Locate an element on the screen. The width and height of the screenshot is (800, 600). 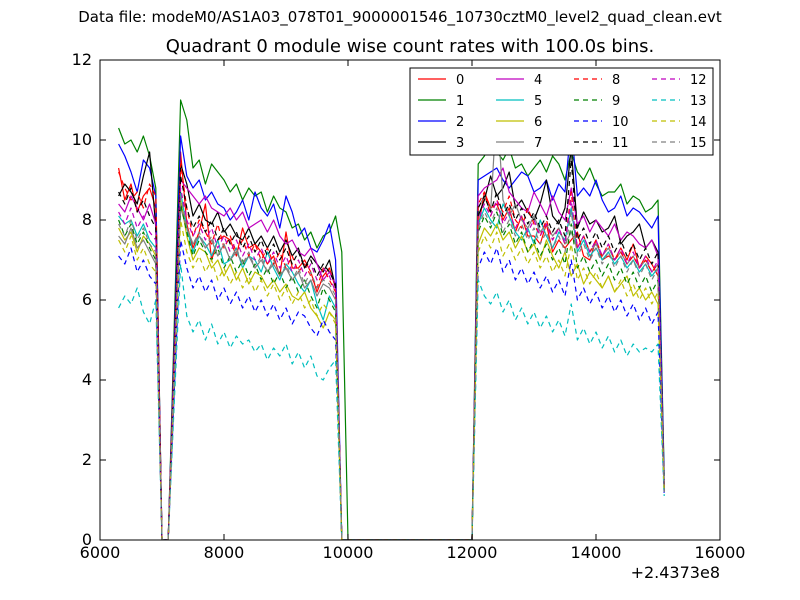
y-tick-label: 0 is located at coordinates (87, 539).